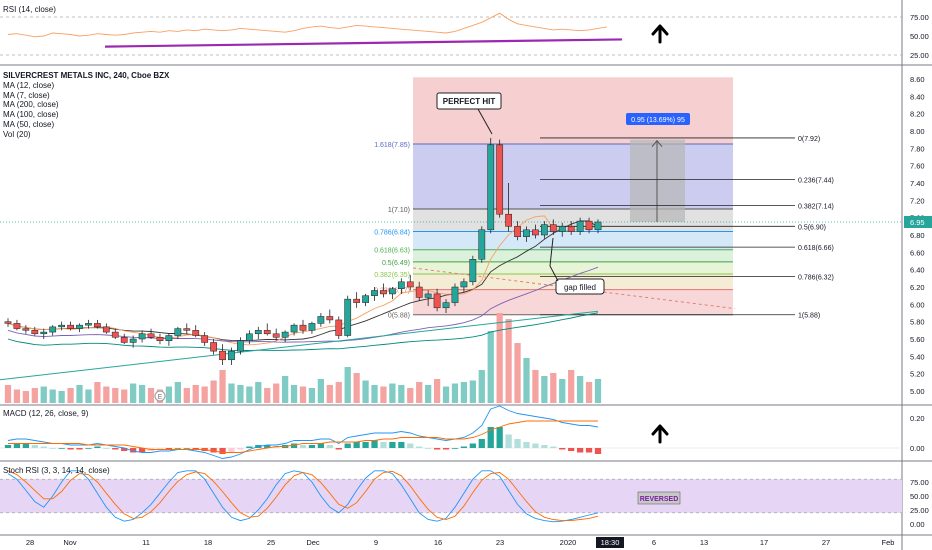 The image size is (932, 550). Describe the element at coordinates (313, 542) in the screenshot. I see `time-axis-tick: Dec` at that location.